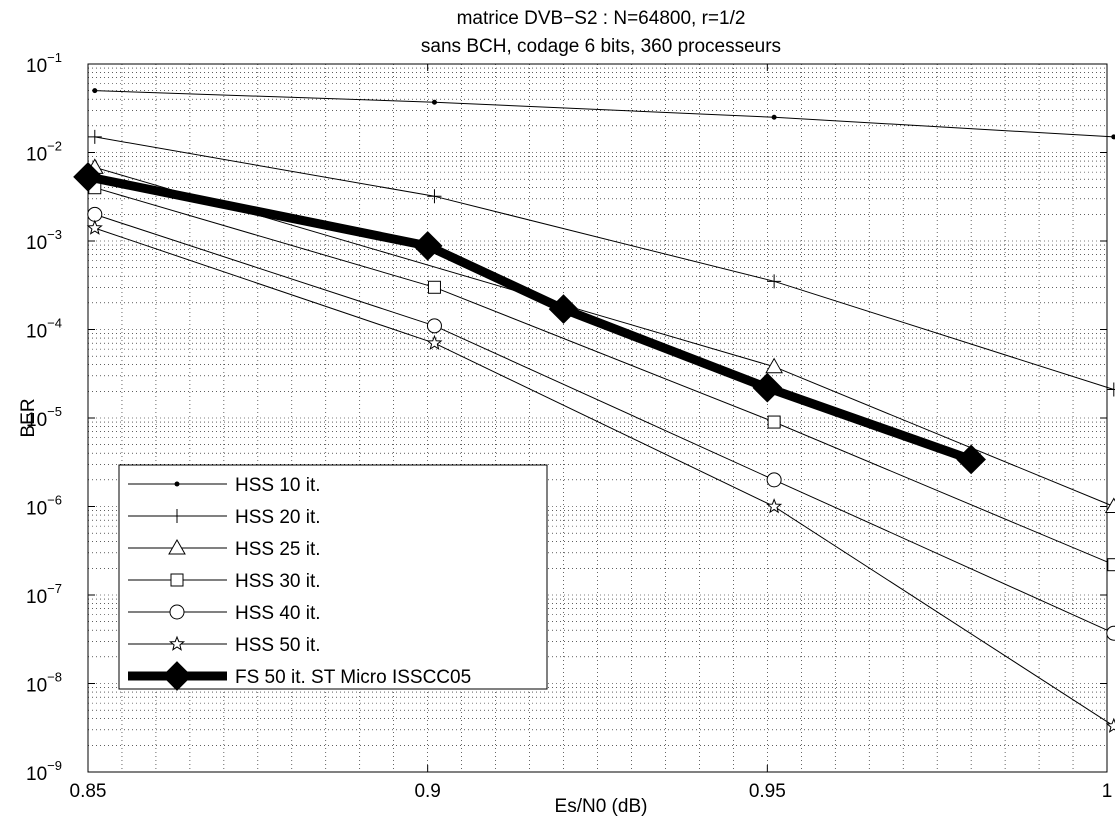 The height and width of the screenshot is (818, 1115). Describe the element at coordinates (44, 152) in the screenshot. I see `y-tick-label: 10⁻²` at that location.